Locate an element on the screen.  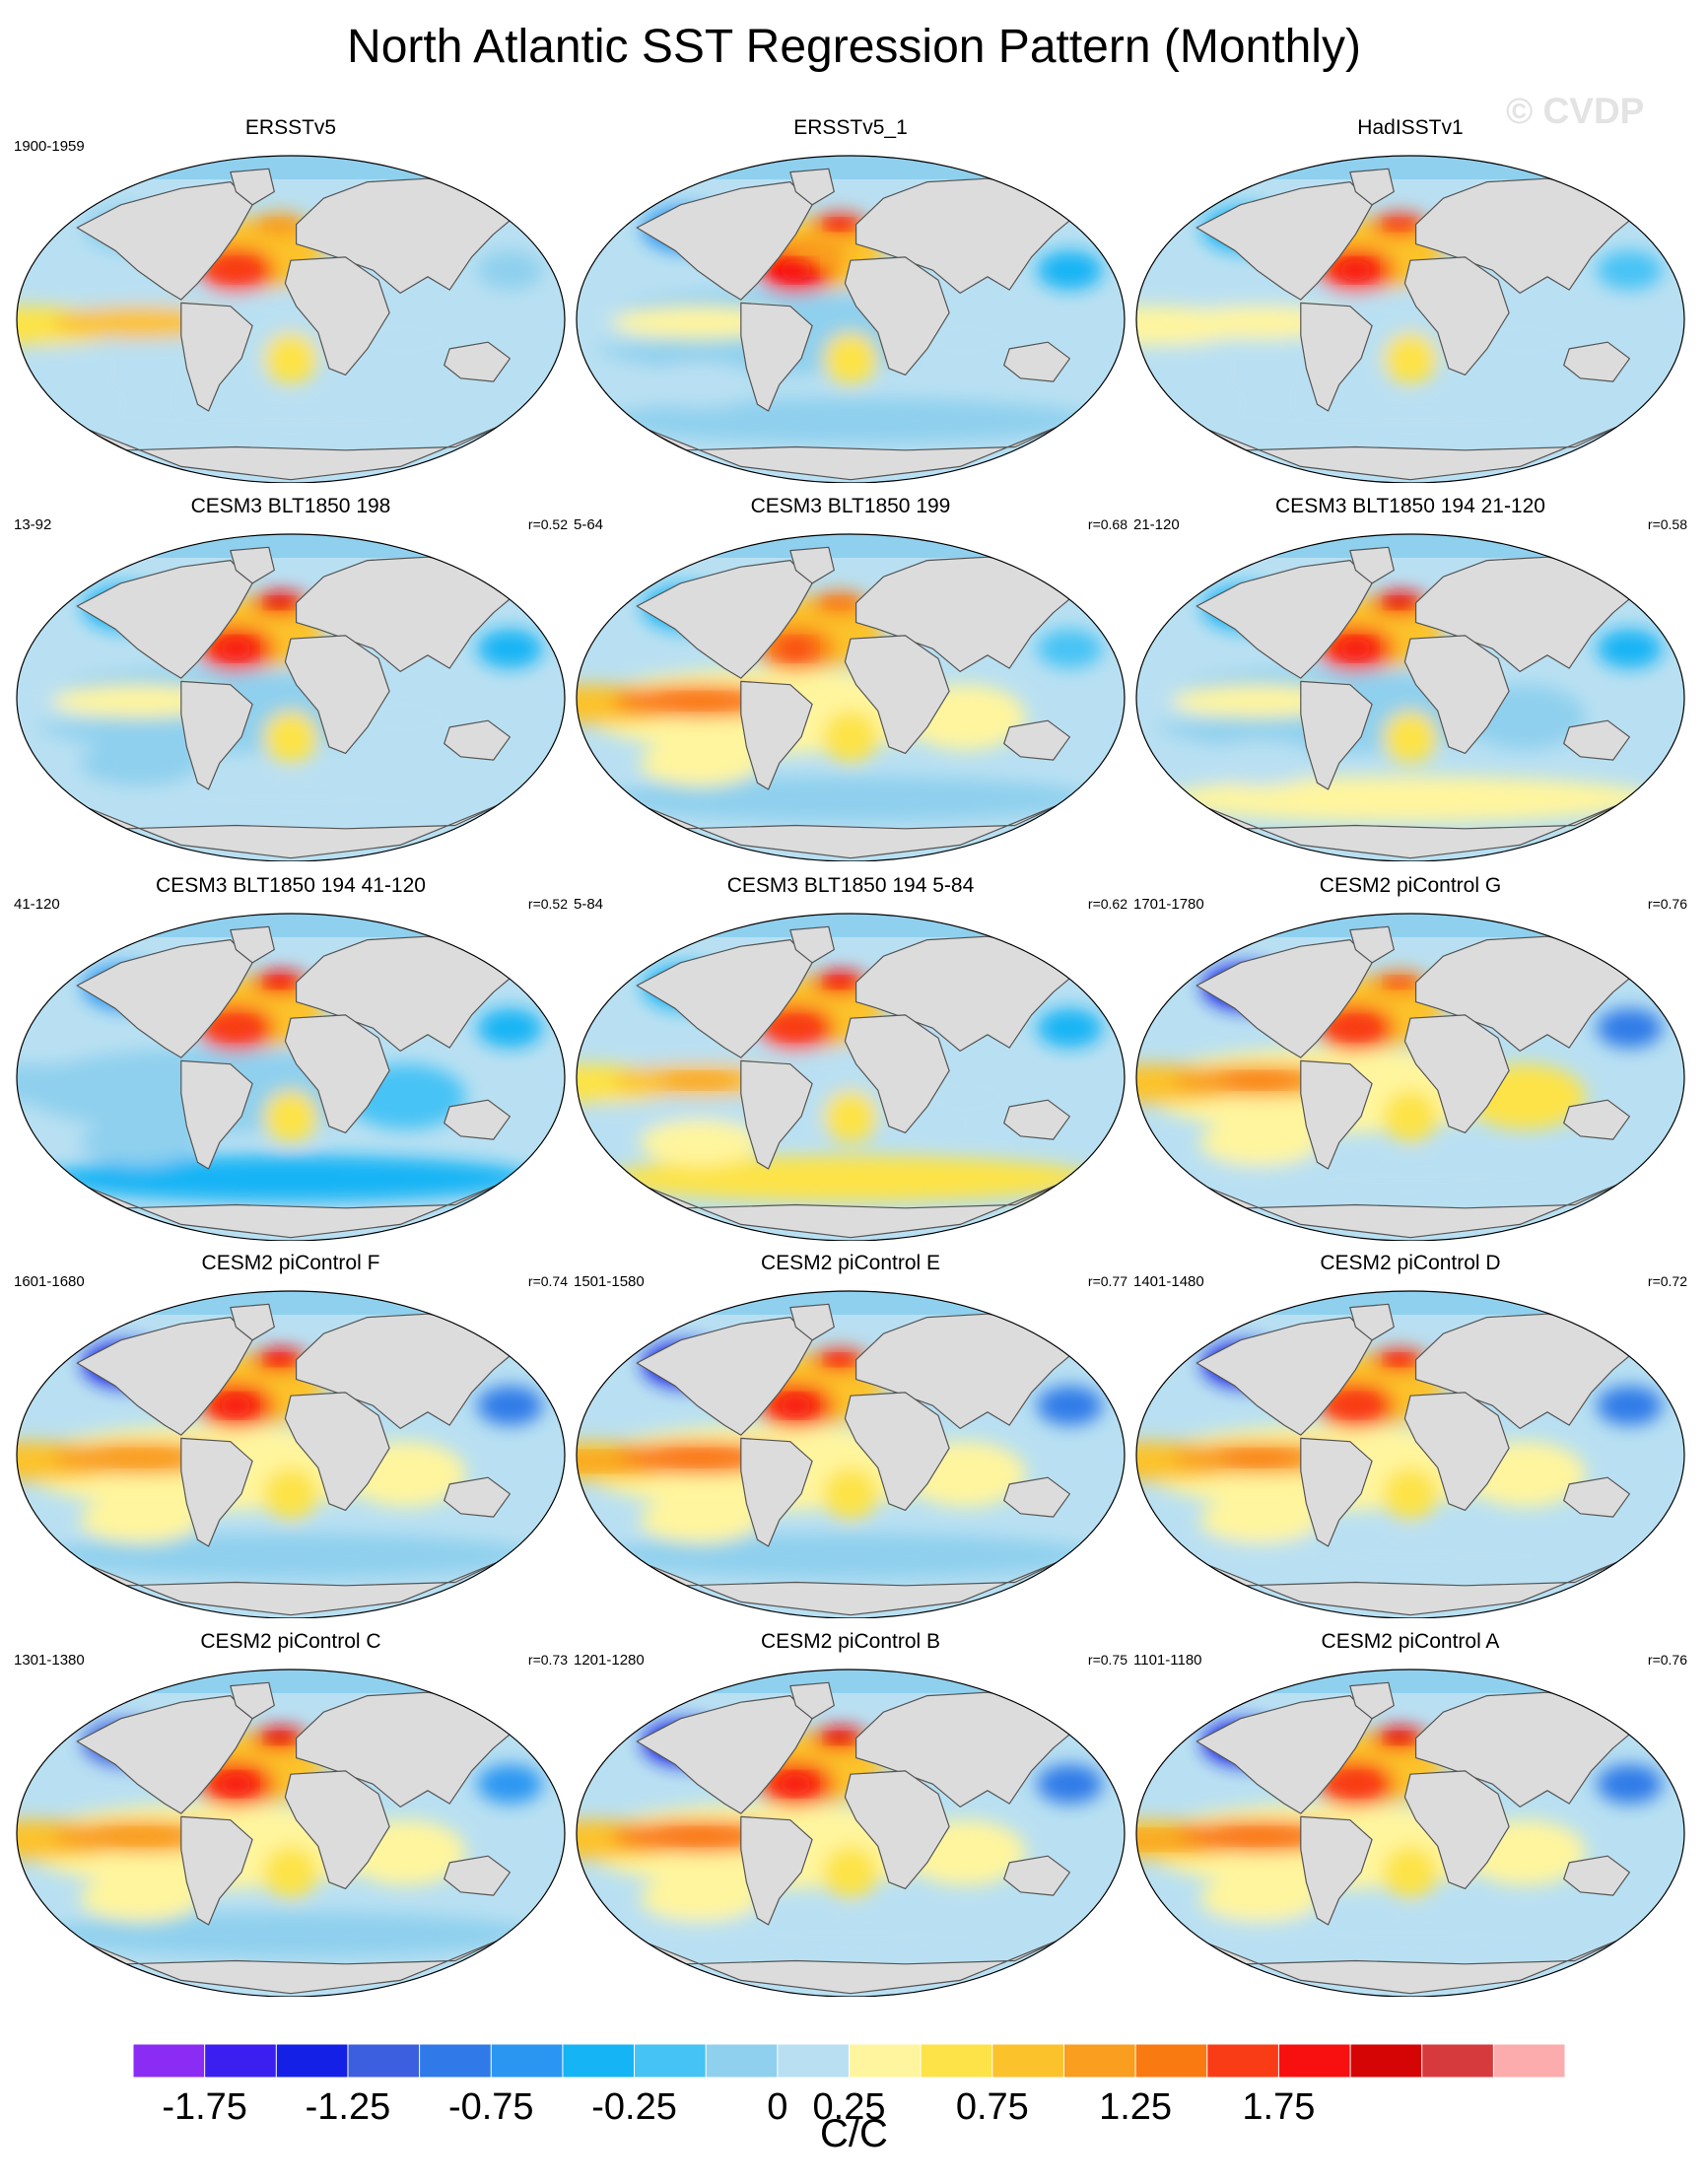
panel-years: 1201-1280 is located at coordinates (609, 1660).